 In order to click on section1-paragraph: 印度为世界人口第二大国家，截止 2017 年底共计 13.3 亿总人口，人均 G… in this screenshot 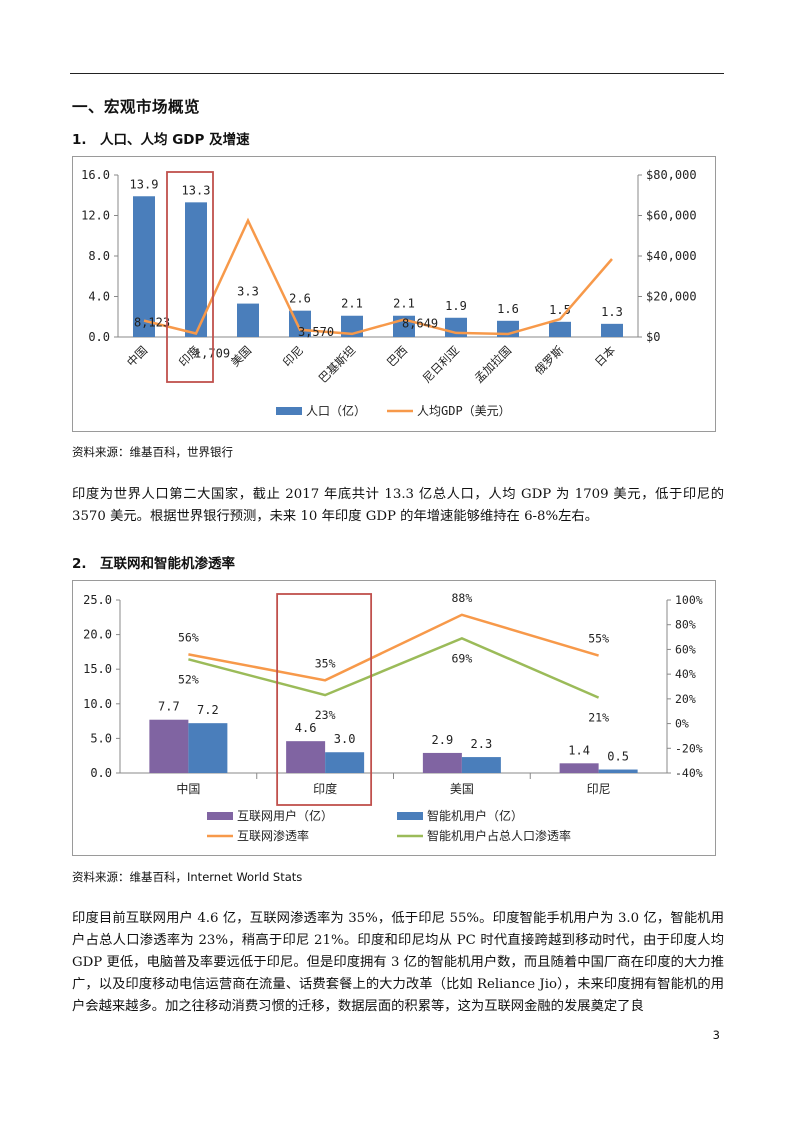, I will do `click(398, 505)`.